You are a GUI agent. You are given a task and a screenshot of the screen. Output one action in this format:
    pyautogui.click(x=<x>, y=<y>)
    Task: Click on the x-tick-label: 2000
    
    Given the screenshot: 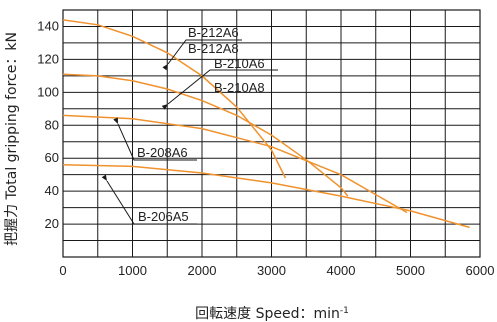 What is the action you would take?
    pyautogui.click(x=202, y=270)
    